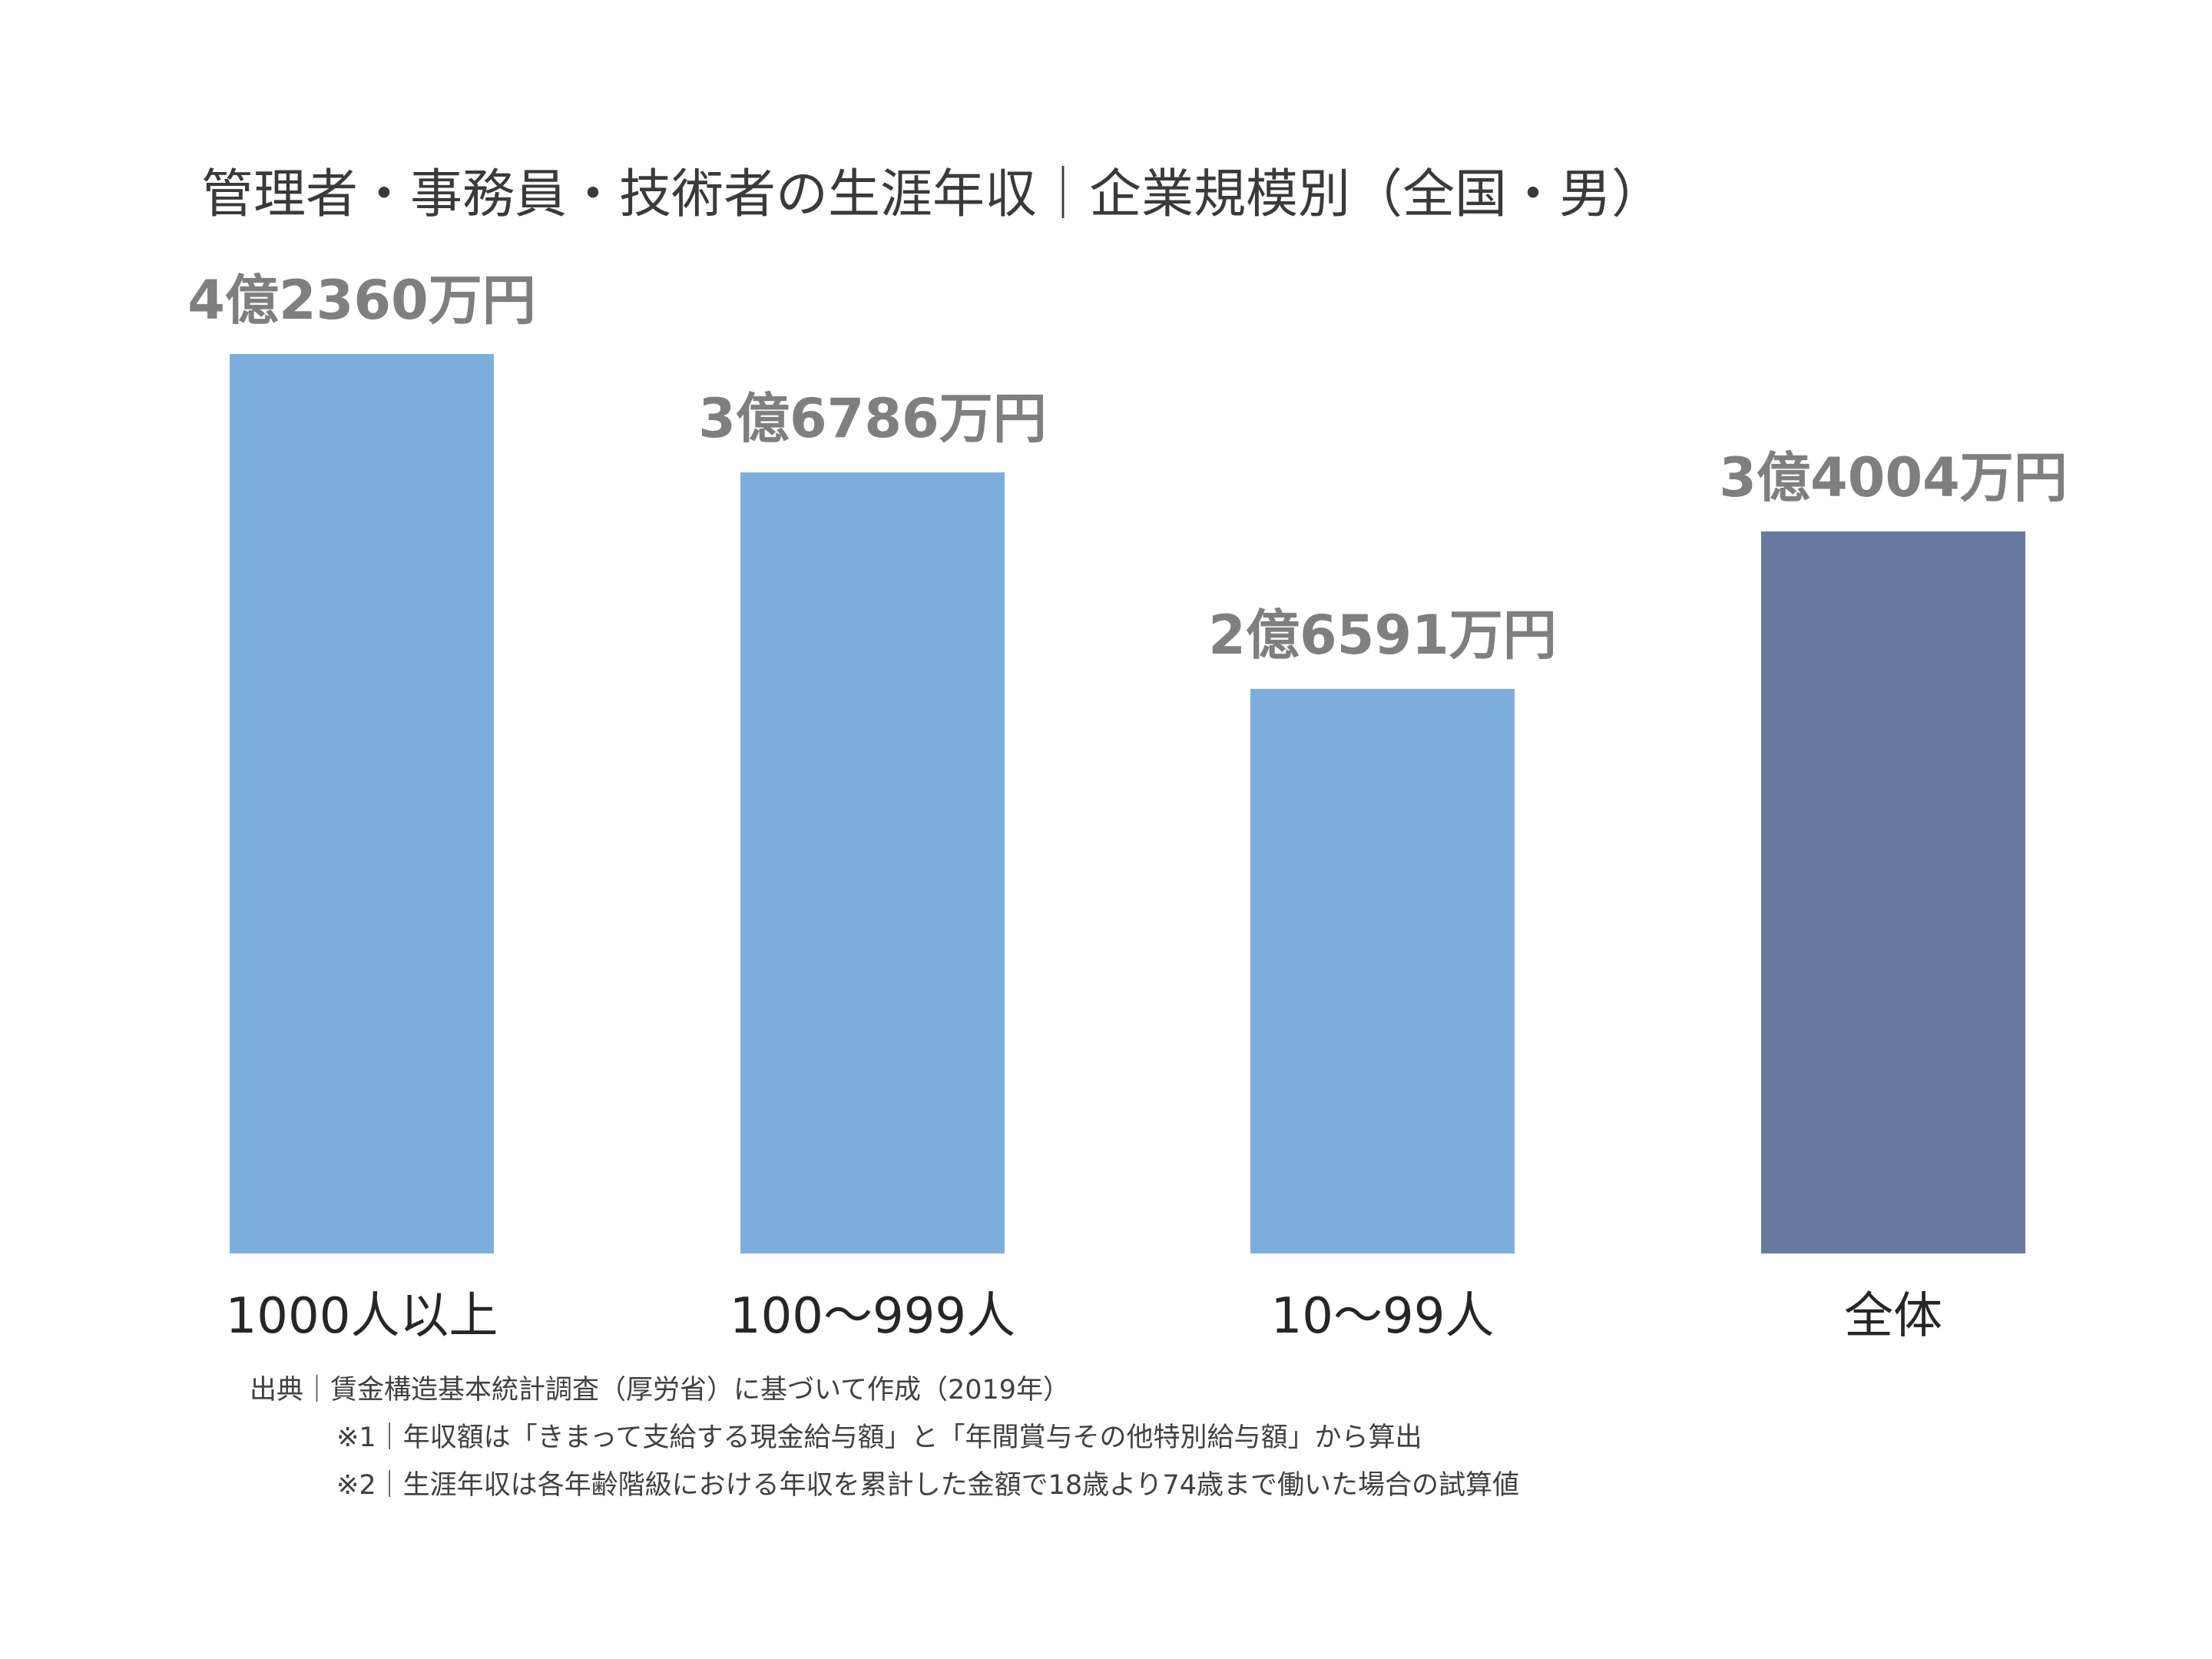 The width and height of the screenshot is (2212, 1659). Describe the element at coordinates (1084, 1317) in the screenshot. I see `category-labels-group: 1000人以上 100～999人 10～99人 全体` at that location.